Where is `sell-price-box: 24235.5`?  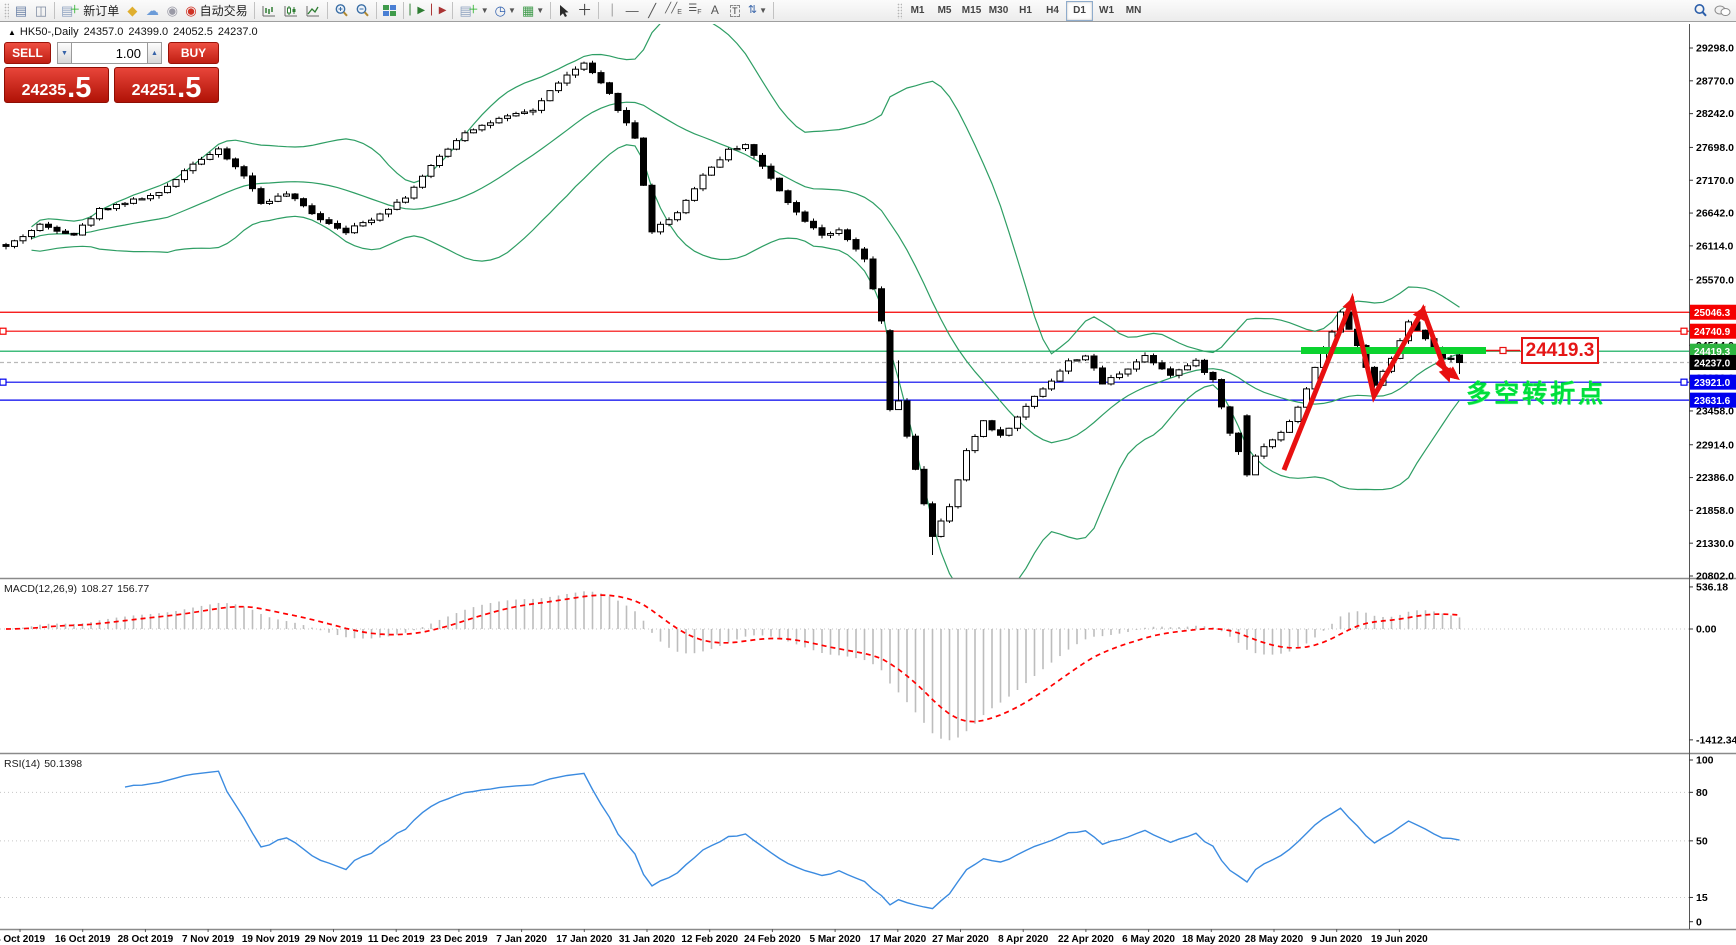 sell-price-box: 24235.5 is located at coordinates (56, 85).